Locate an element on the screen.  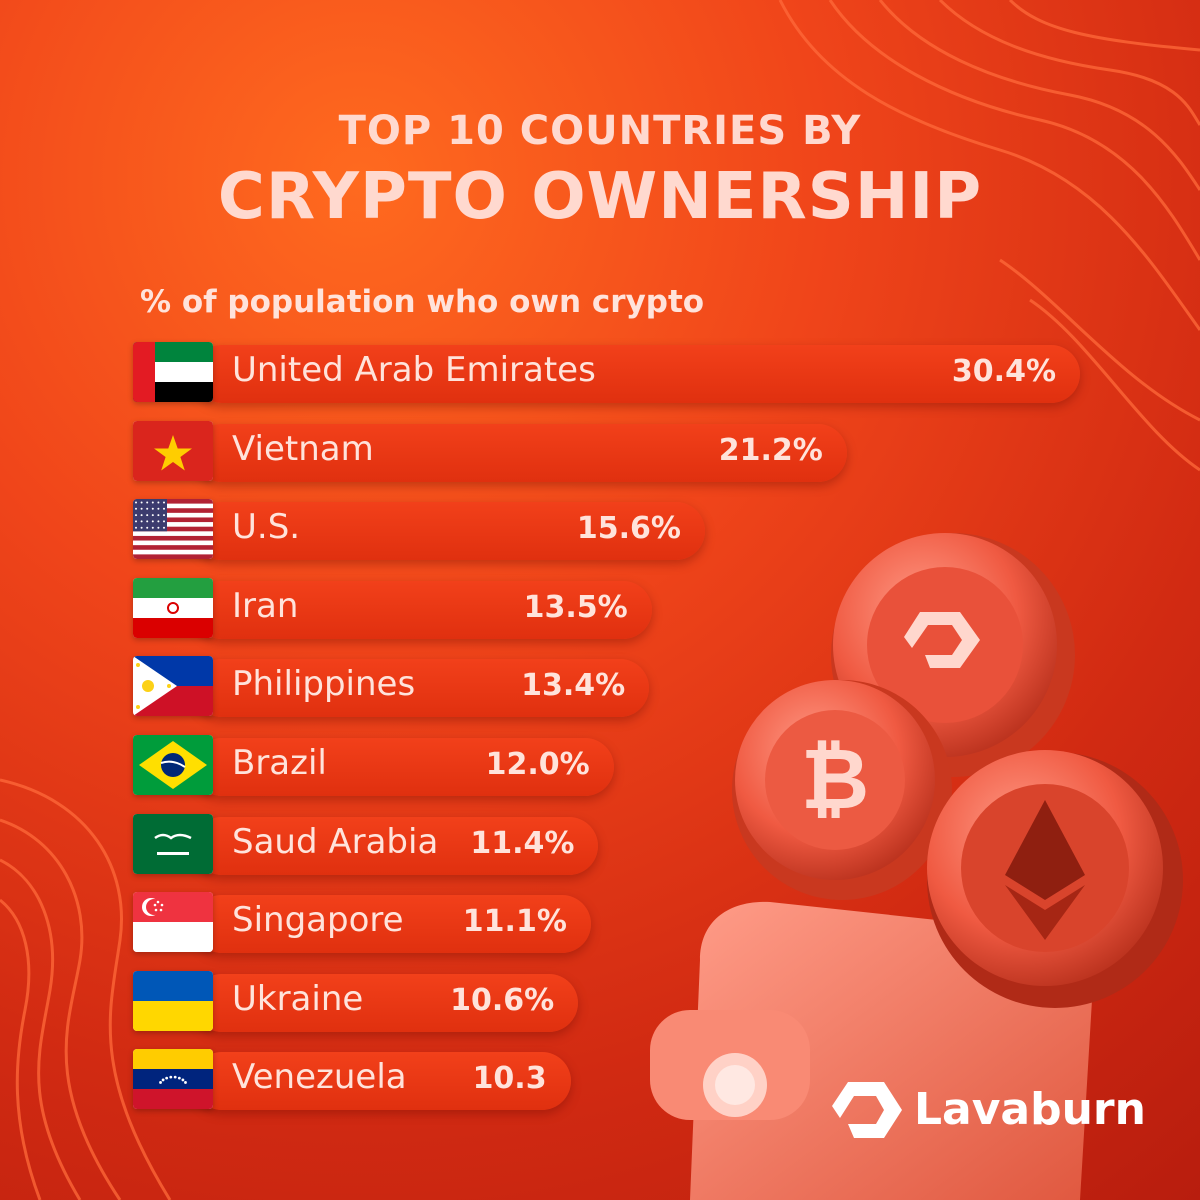
venezuela-flag-icon is located at coordinates (173, 1079).